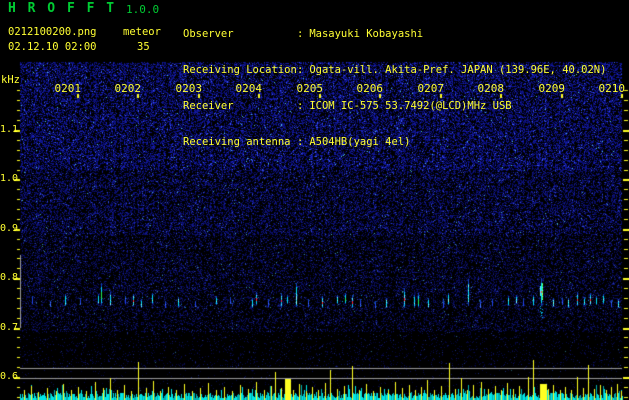  Describe the element at coordinates (9, 376) in the screenshot. I see `y-tick-label: 0.6` at that location.